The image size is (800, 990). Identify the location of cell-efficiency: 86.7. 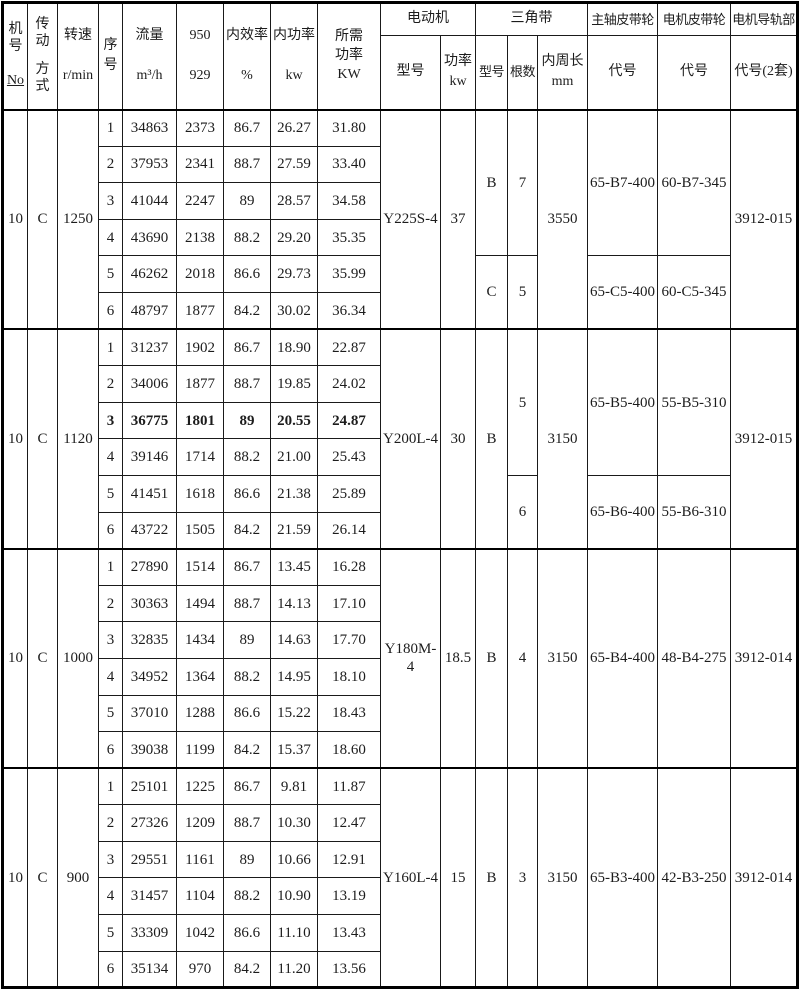
(247, 566).